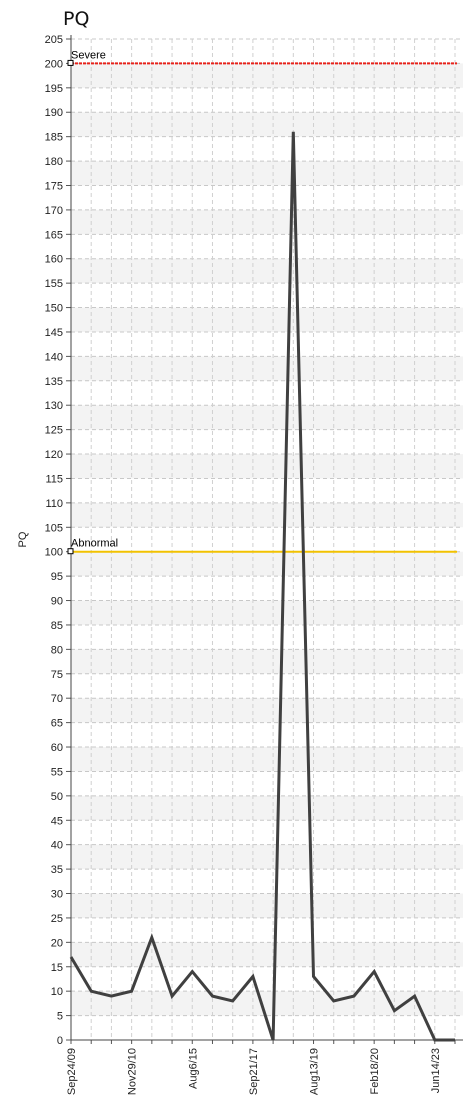  I want to click on y-tick-label: 5, so click(60, 1017).